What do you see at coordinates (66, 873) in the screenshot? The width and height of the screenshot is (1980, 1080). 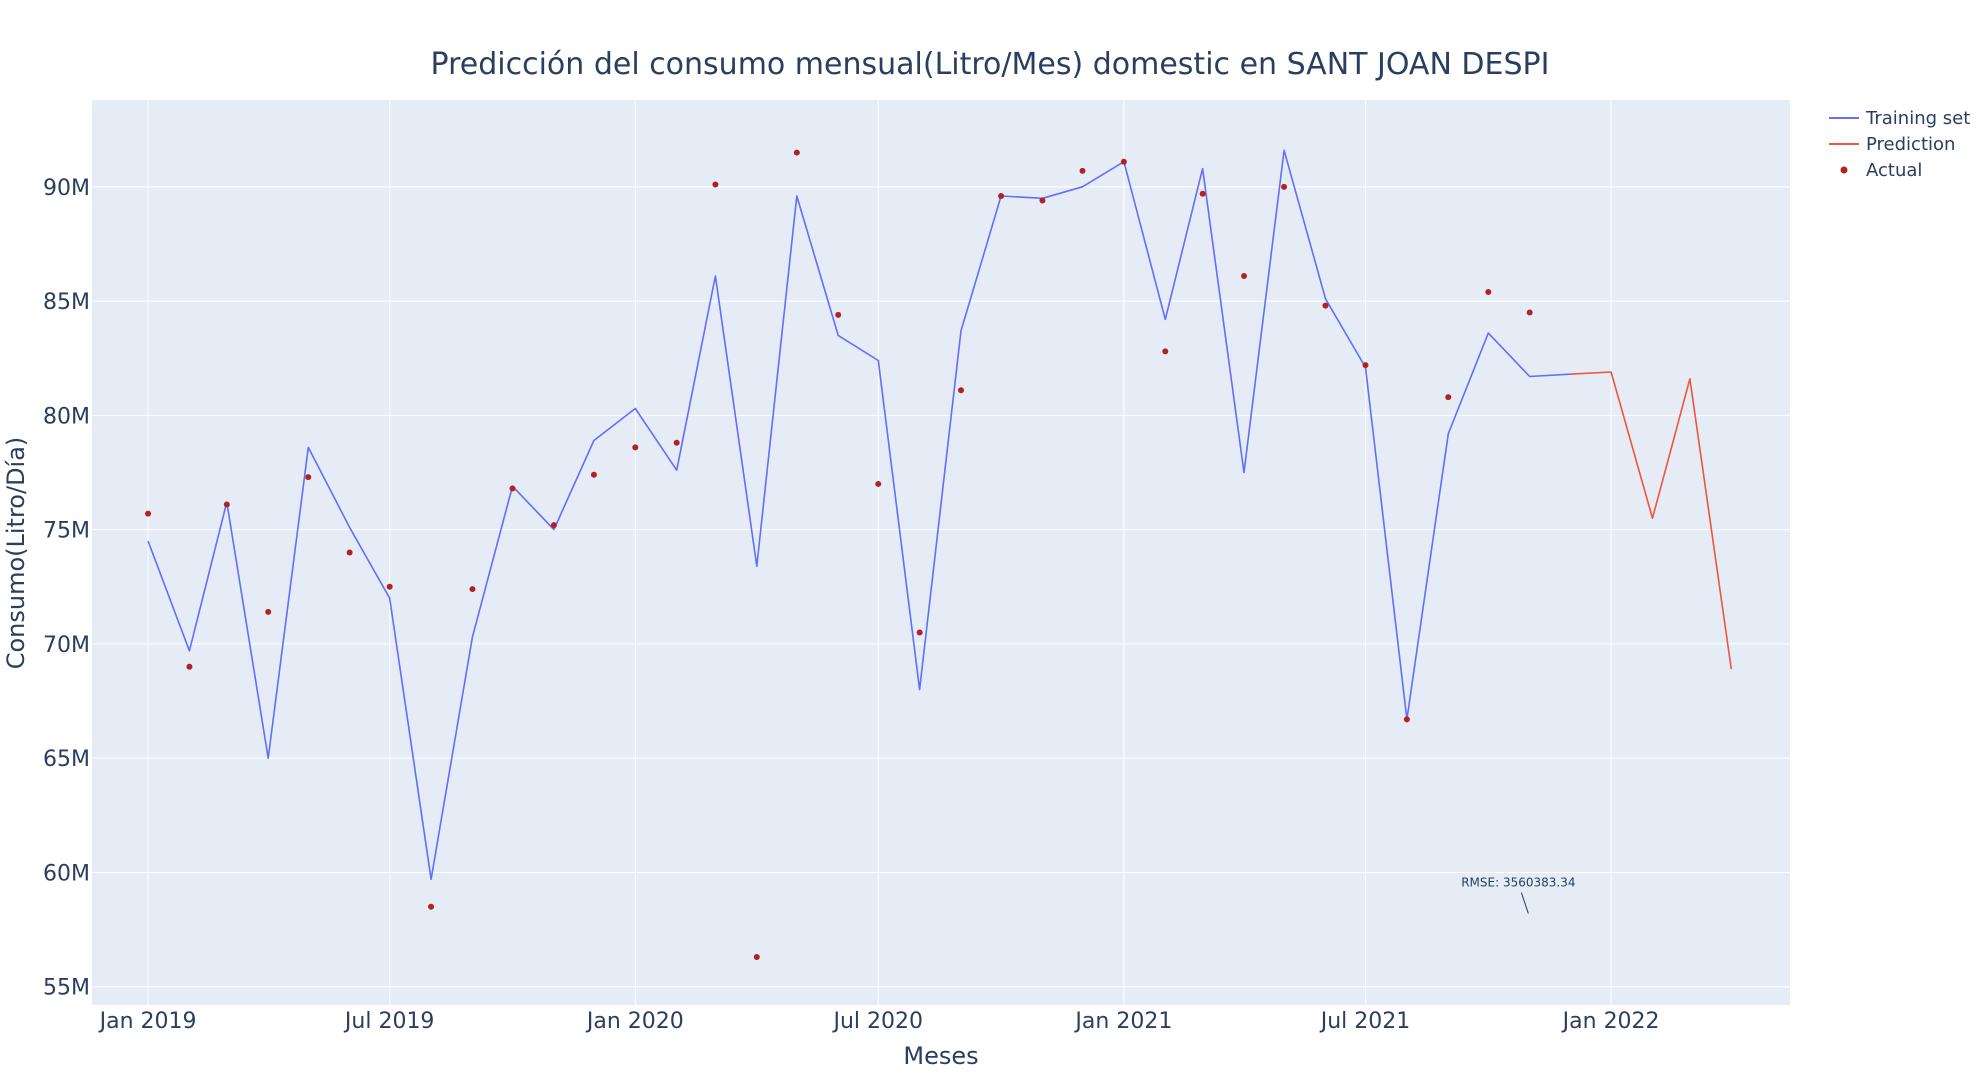 I see `y-tick-label: 60M` at bounding box center [66, 873].